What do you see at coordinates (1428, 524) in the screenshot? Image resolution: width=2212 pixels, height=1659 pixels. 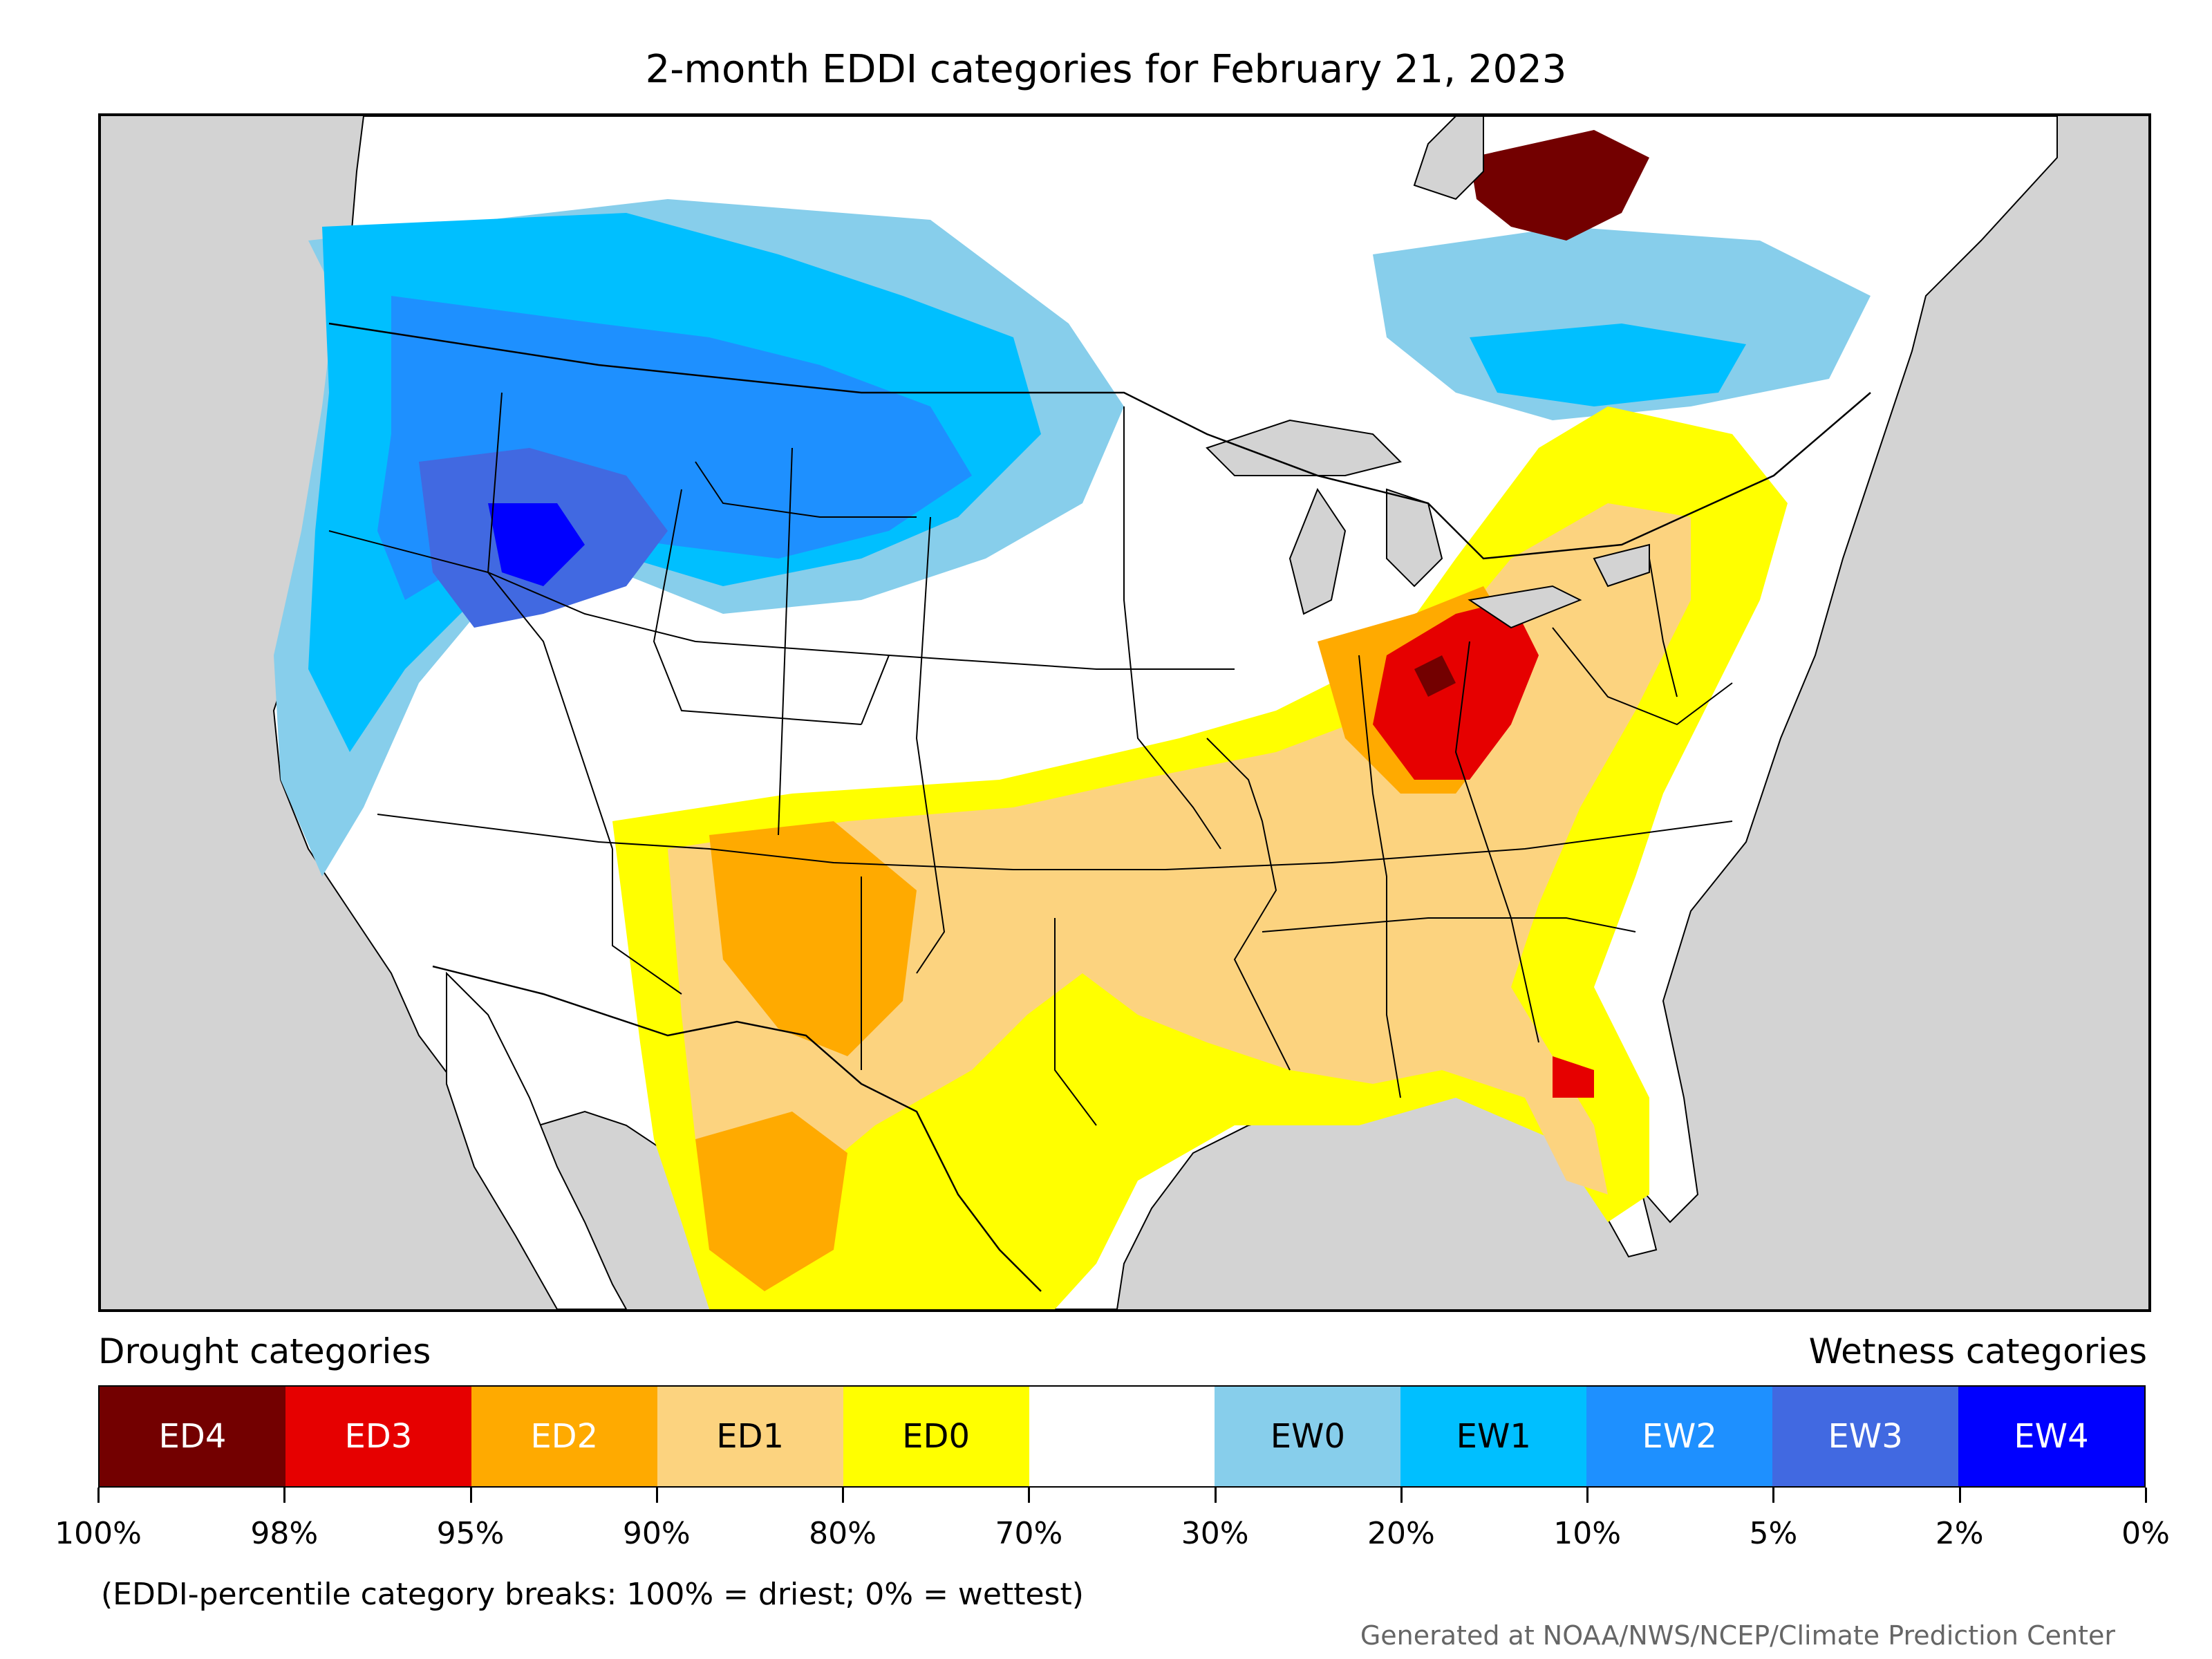 I see `great-lakes` at bounding box center [1428, 524].